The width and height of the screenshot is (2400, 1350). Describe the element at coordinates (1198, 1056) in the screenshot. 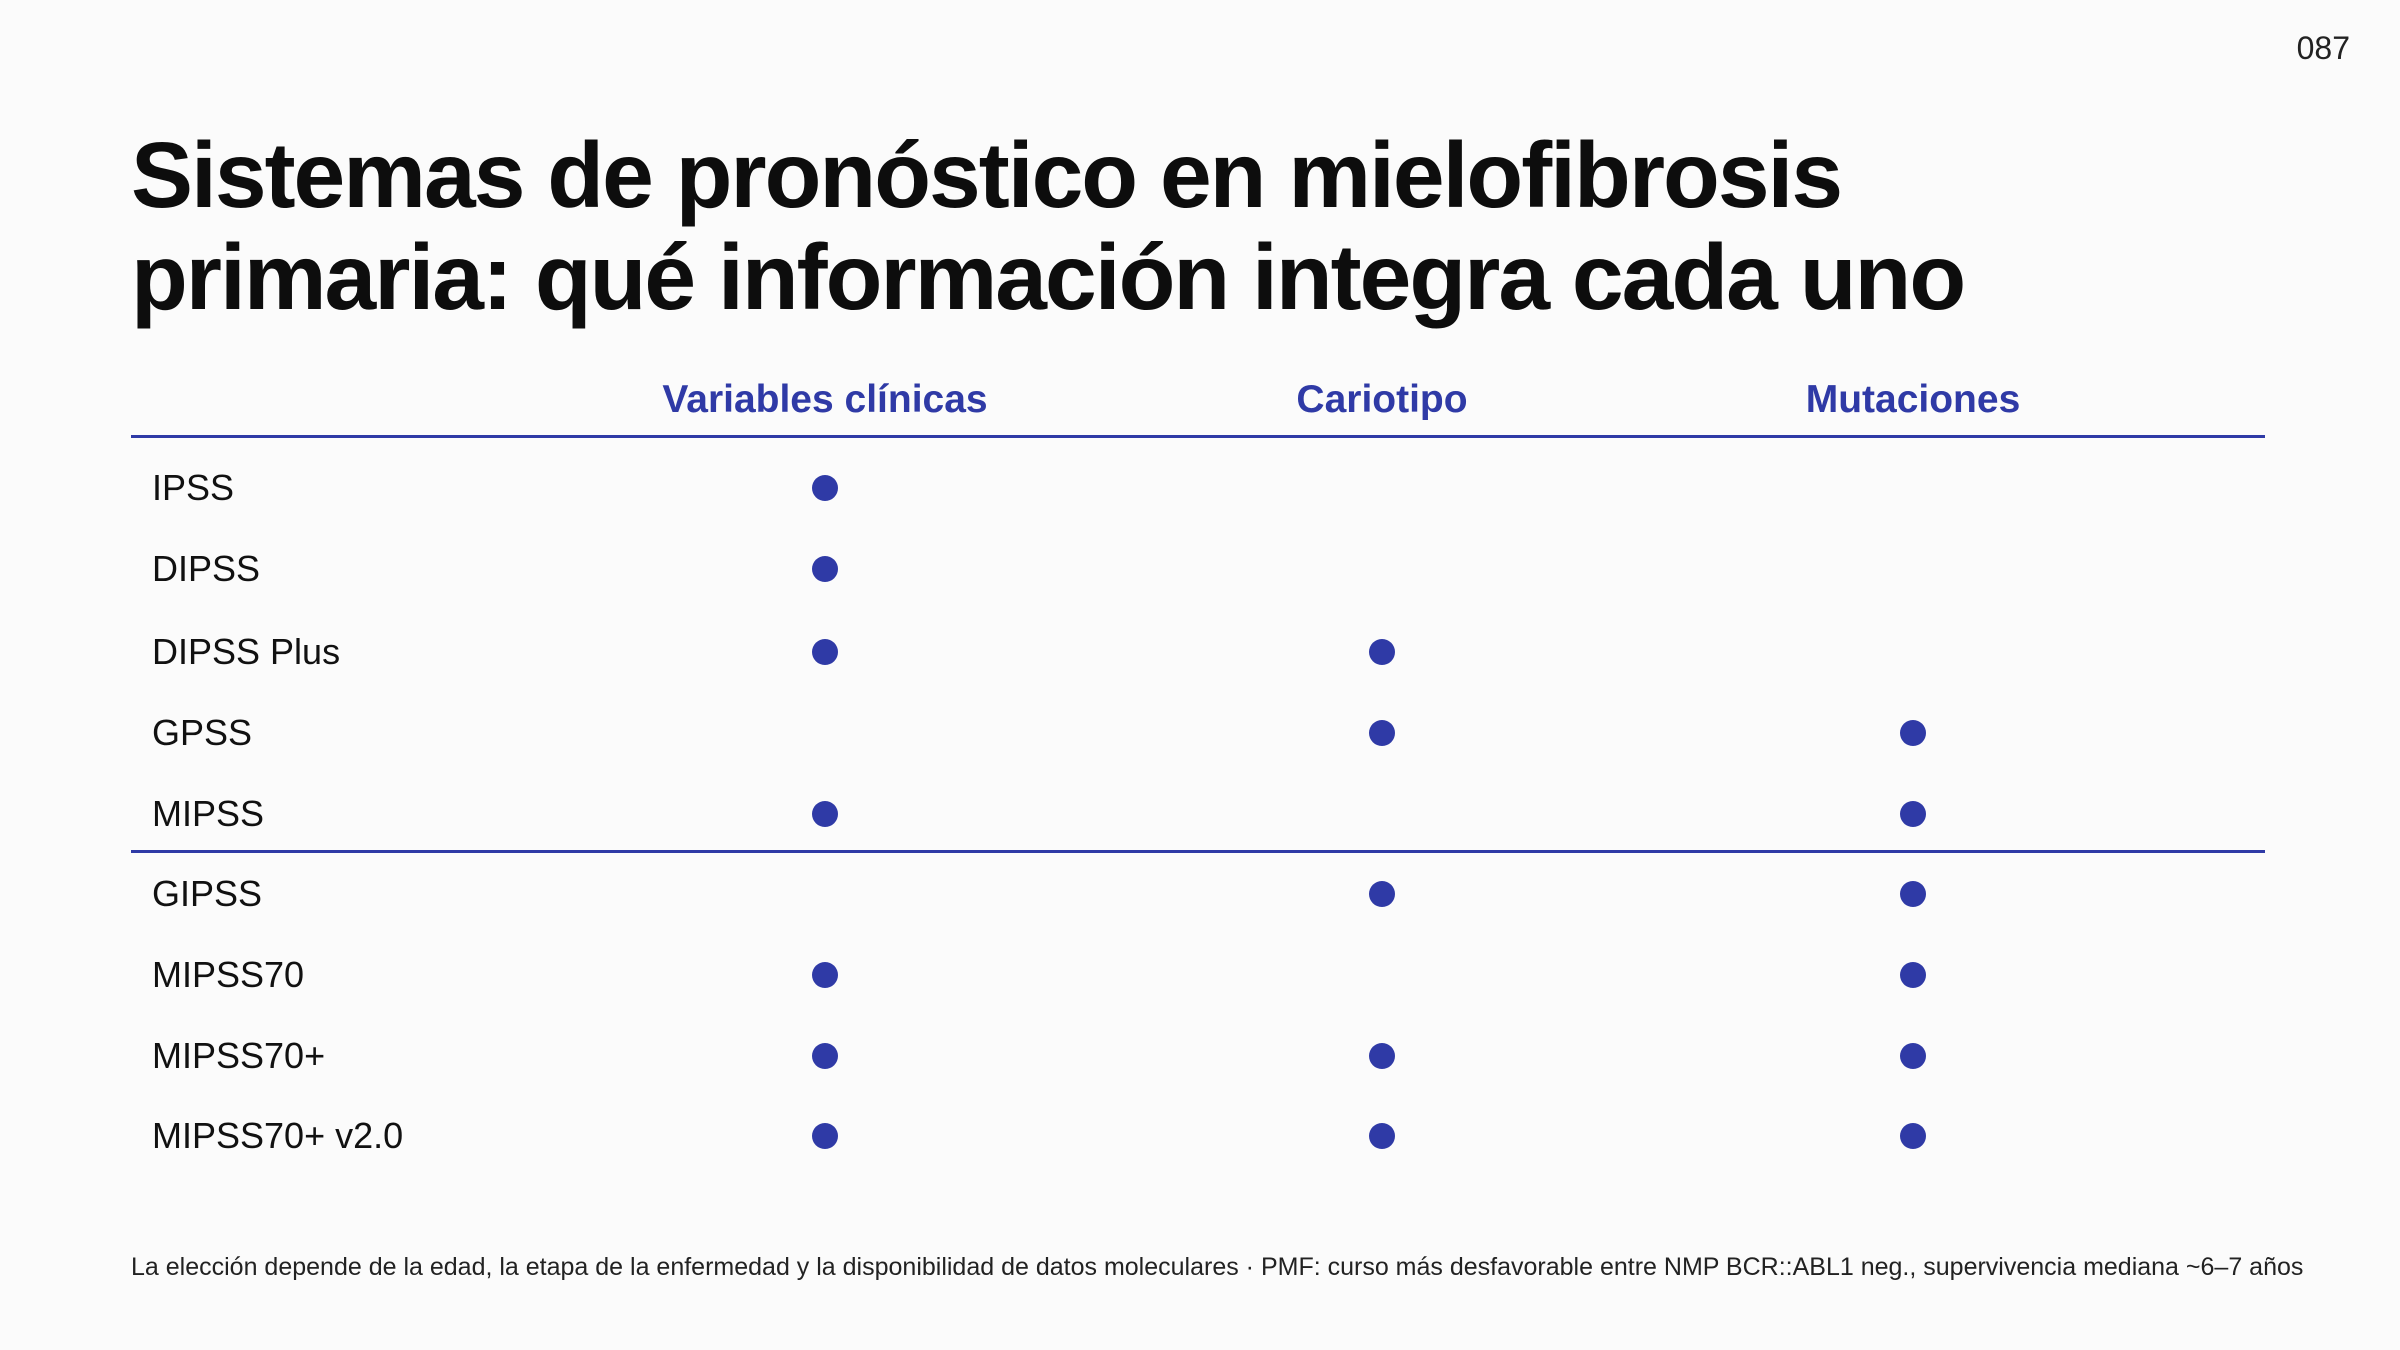

I see `table-row: MIPSS70+` at that location.